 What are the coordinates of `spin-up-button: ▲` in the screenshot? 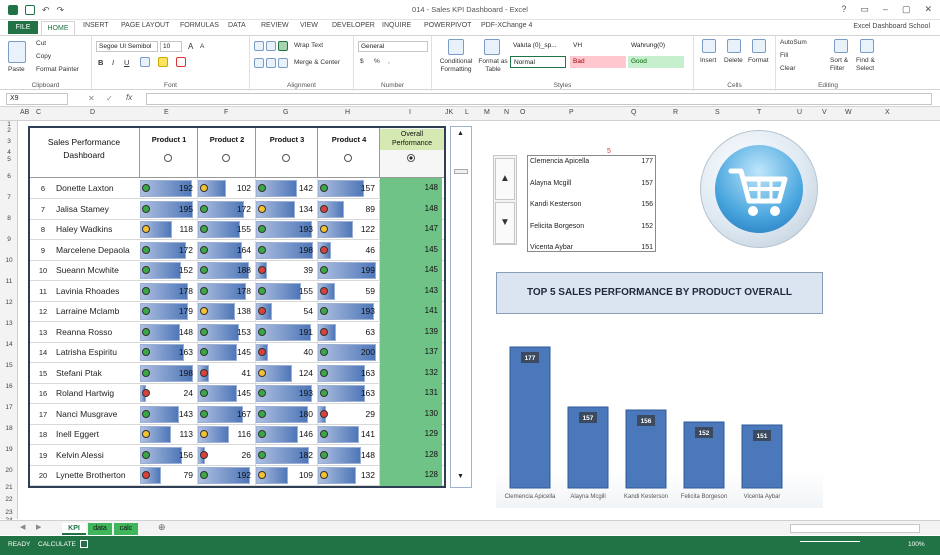 It's located at (505, 179).